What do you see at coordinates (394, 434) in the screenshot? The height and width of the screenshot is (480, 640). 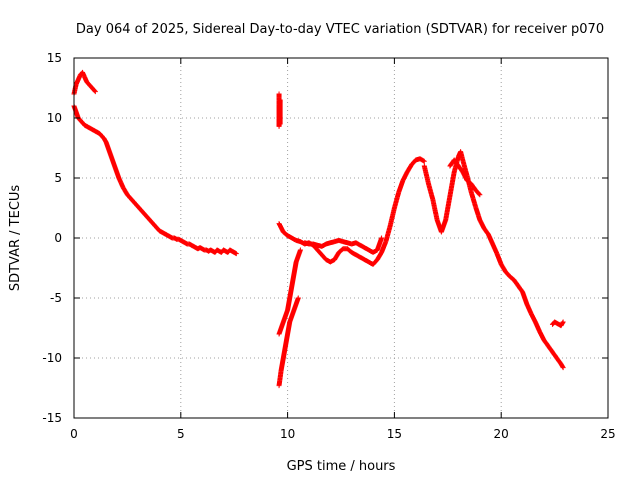 I see `x-tick-label: 15` at bounding box center [394, 434].